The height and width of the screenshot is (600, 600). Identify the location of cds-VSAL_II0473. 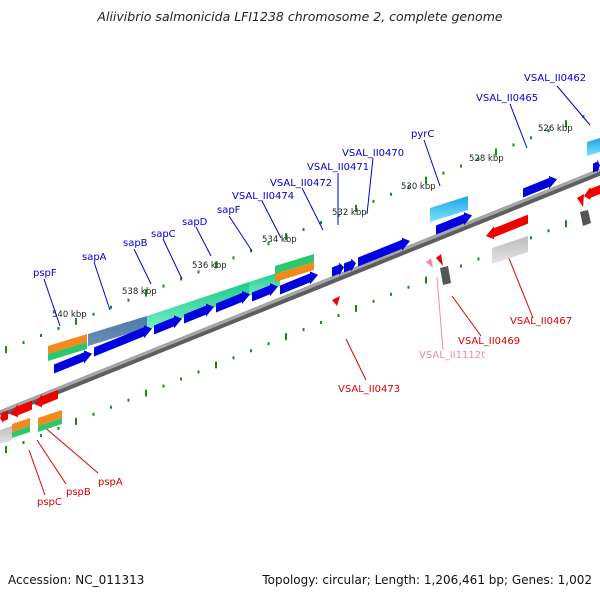
(338, 269).